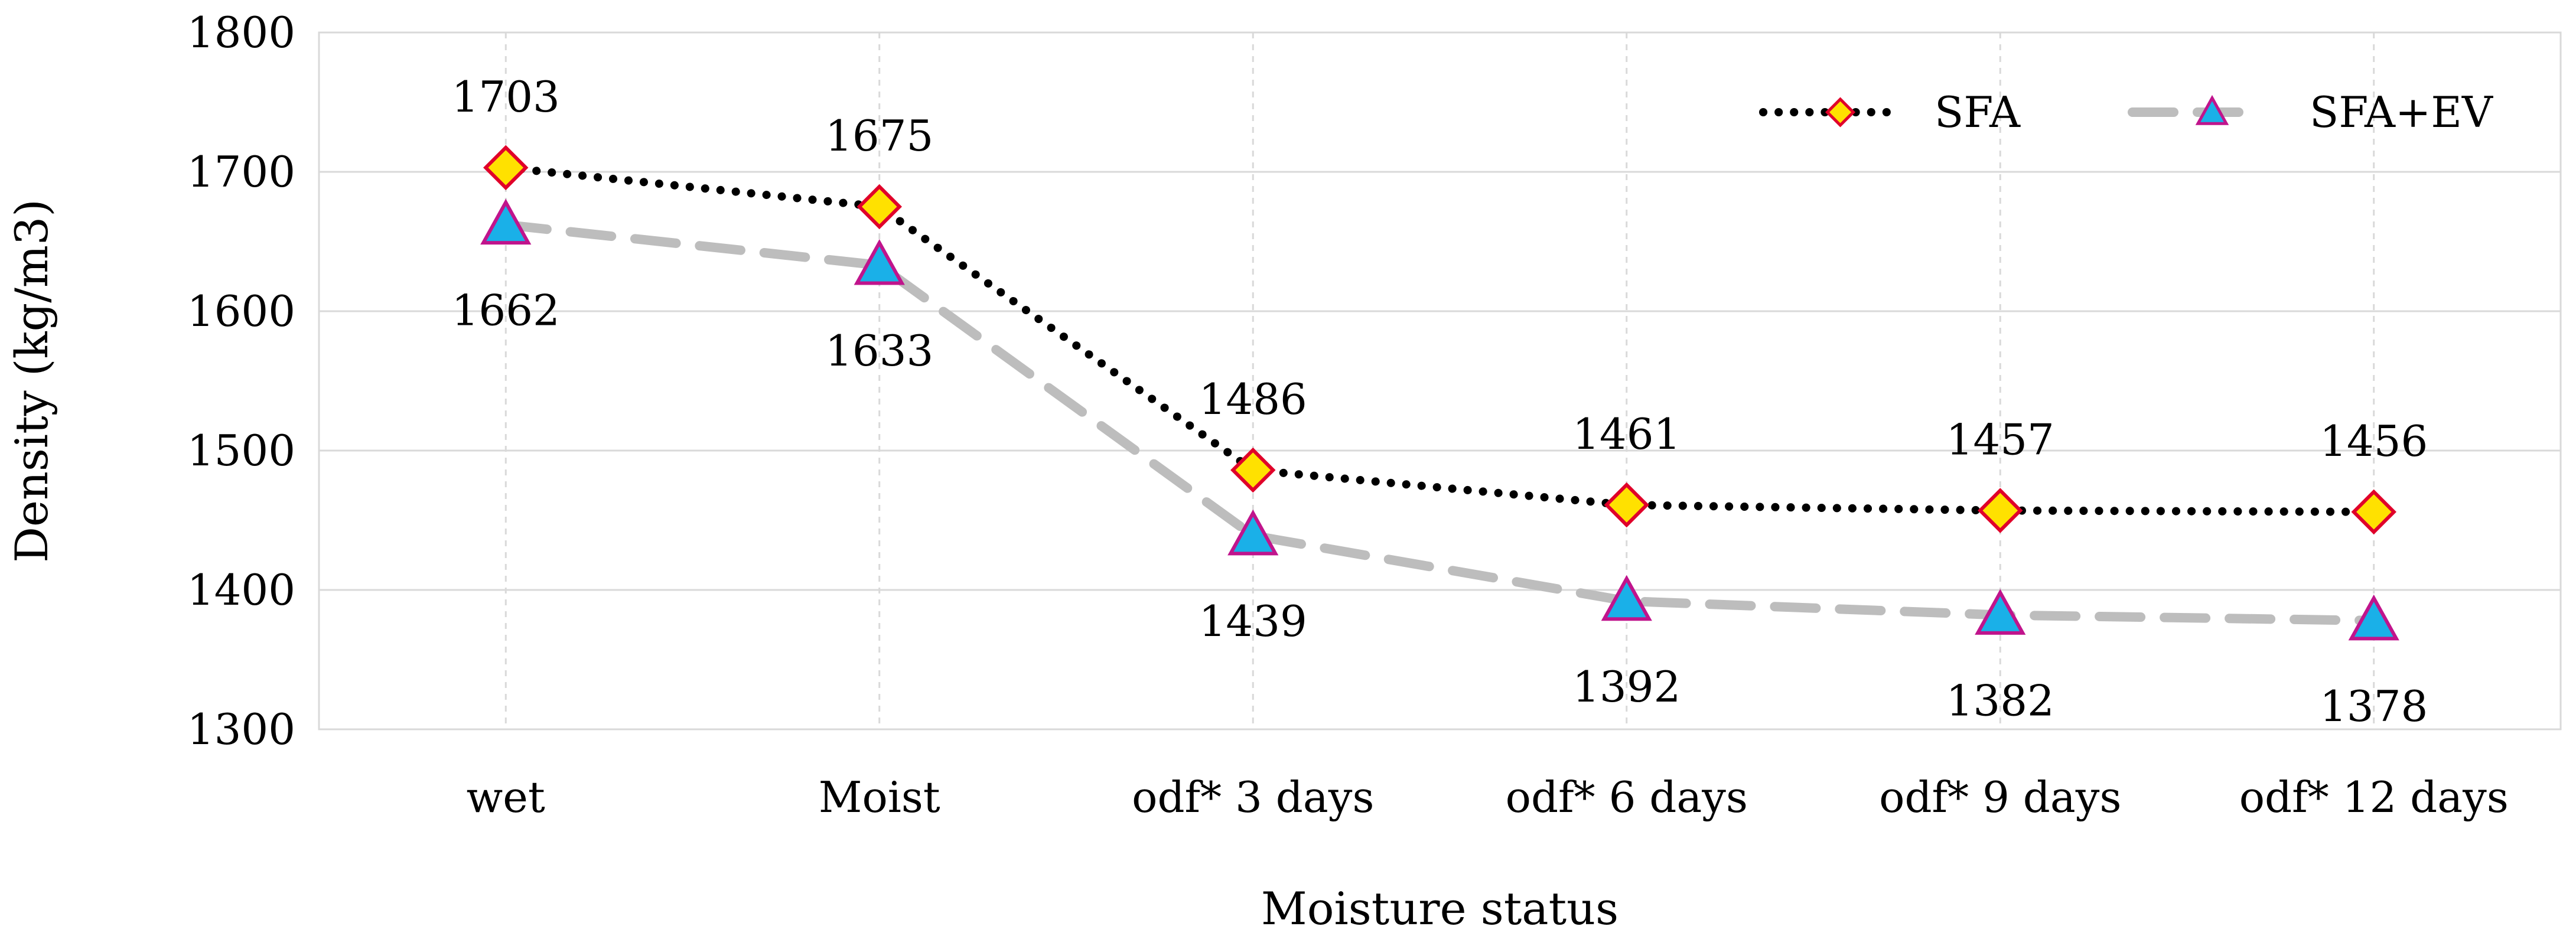 This screenshot has height=936, width=2576. Describe the element at coordinates (2000, 700) in the screenshot. I see `data-label-sfa-ev: 1382` at that location.